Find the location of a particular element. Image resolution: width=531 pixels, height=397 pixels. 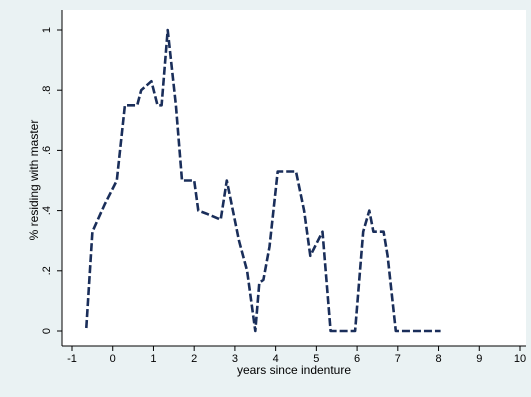

x-tick-label: 0 is located at coordinates (113, 359).